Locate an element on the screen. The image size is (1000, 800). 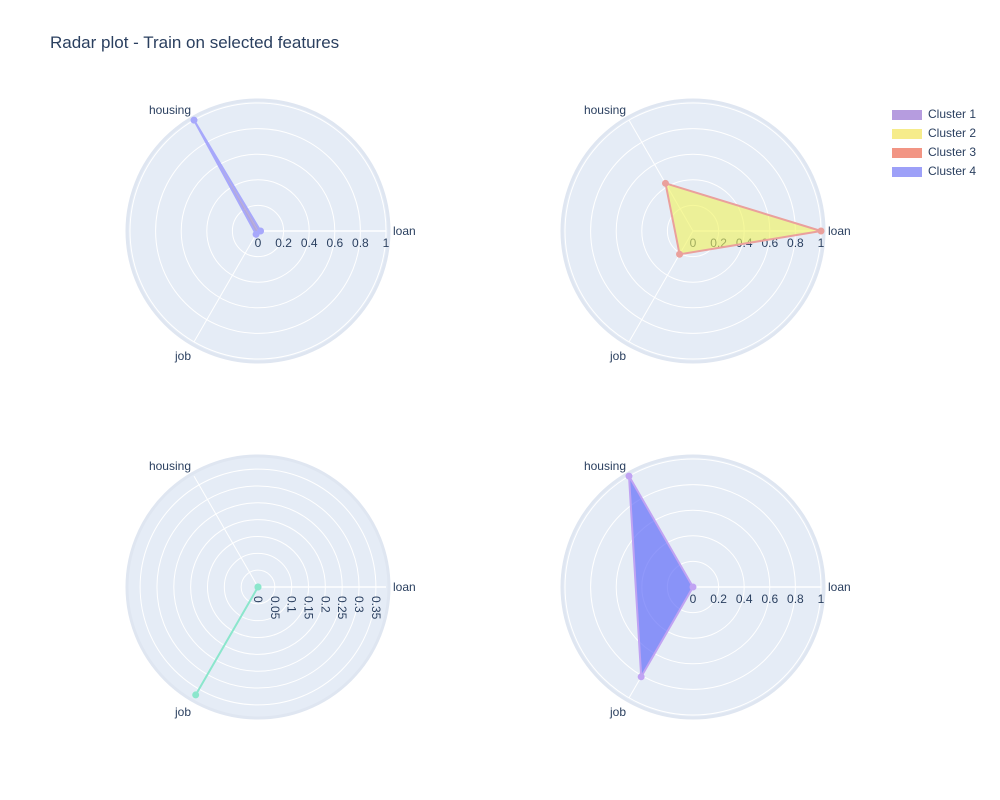
legend-label-cluster-3: Cluster 3 is located at coordinates (952, 152).